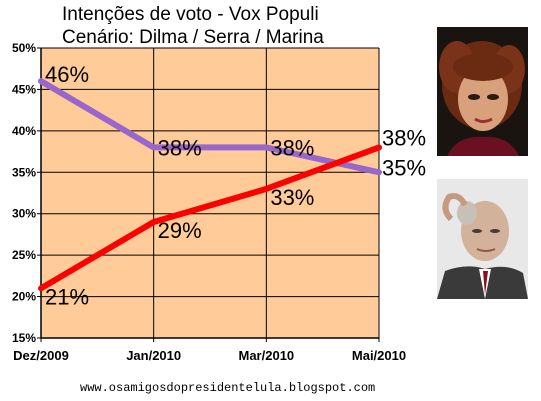 The width and height of the screenshot is (541, 401). What do you see at coordinates (67, 296) in the screenshot?
I see `data-label: 21%` at bounding box center [67, 296].